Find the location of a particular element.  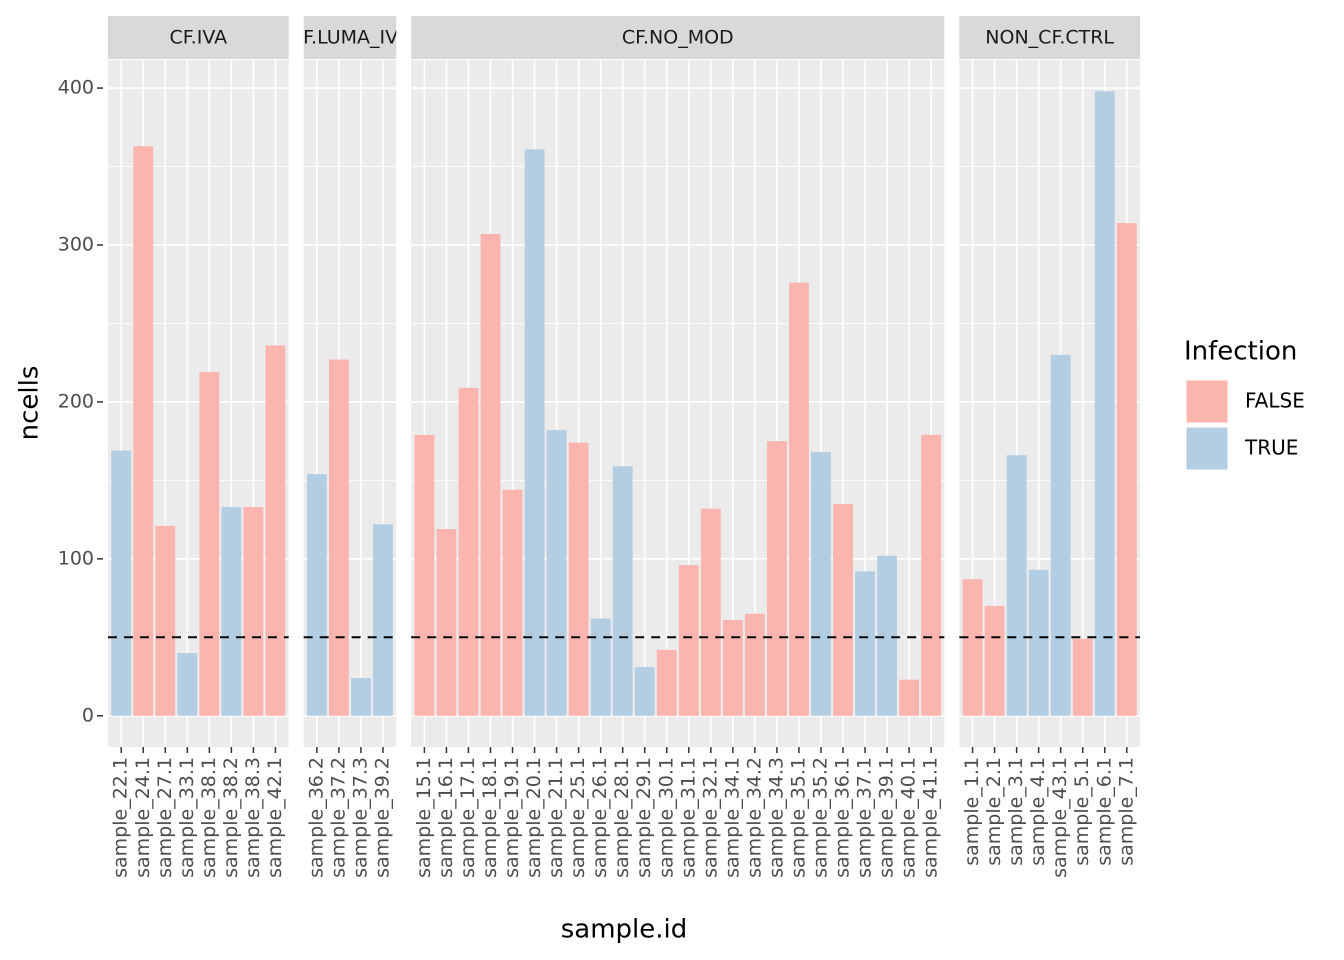

x-tick-label: sample_38.2 is located at coordinates (231, 817).